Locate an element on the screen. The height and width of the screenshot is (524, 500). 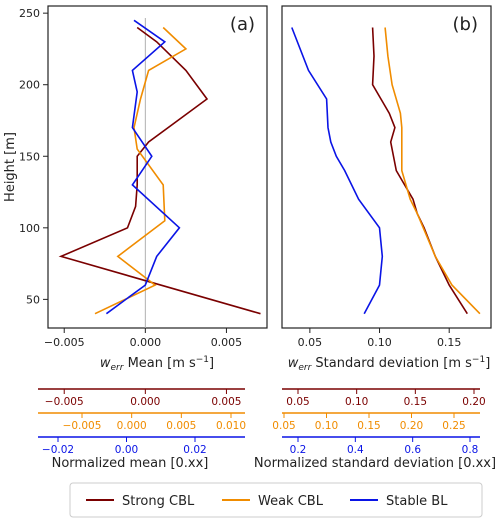
panel-a-y-tick-label: 50 is located at coordinates (33, 299).